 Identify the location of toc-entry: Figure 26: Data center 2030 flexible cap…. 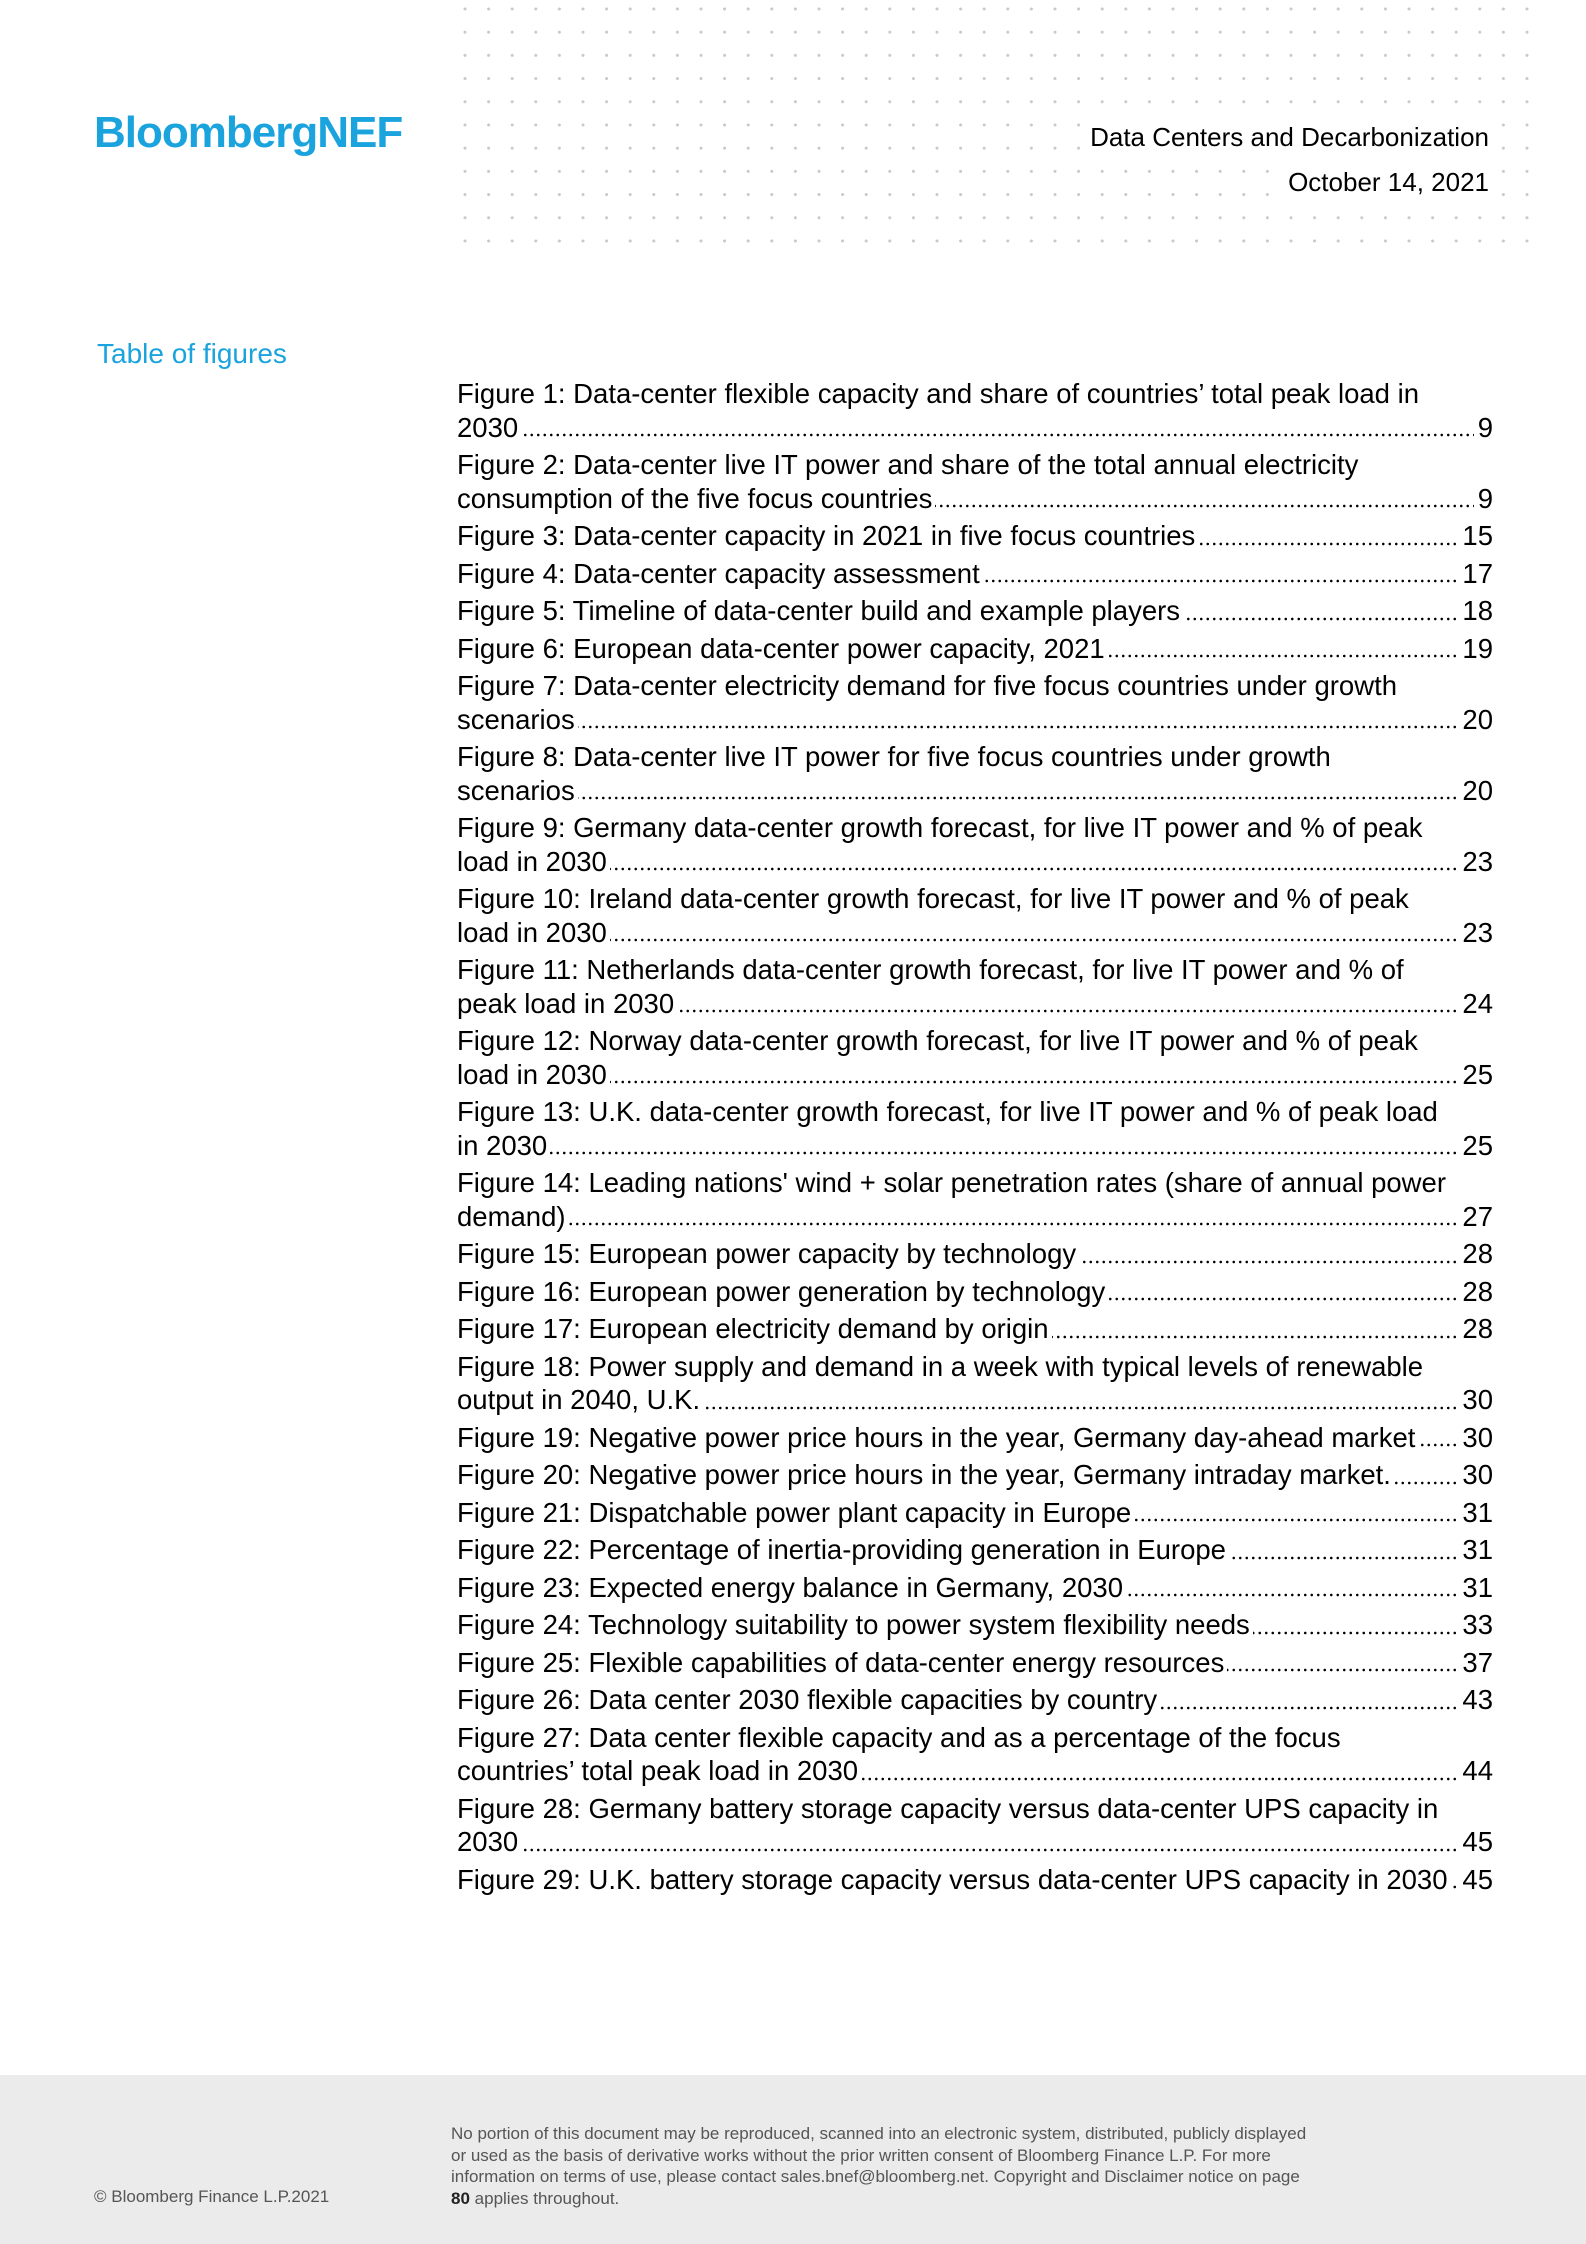
(975, 1700).